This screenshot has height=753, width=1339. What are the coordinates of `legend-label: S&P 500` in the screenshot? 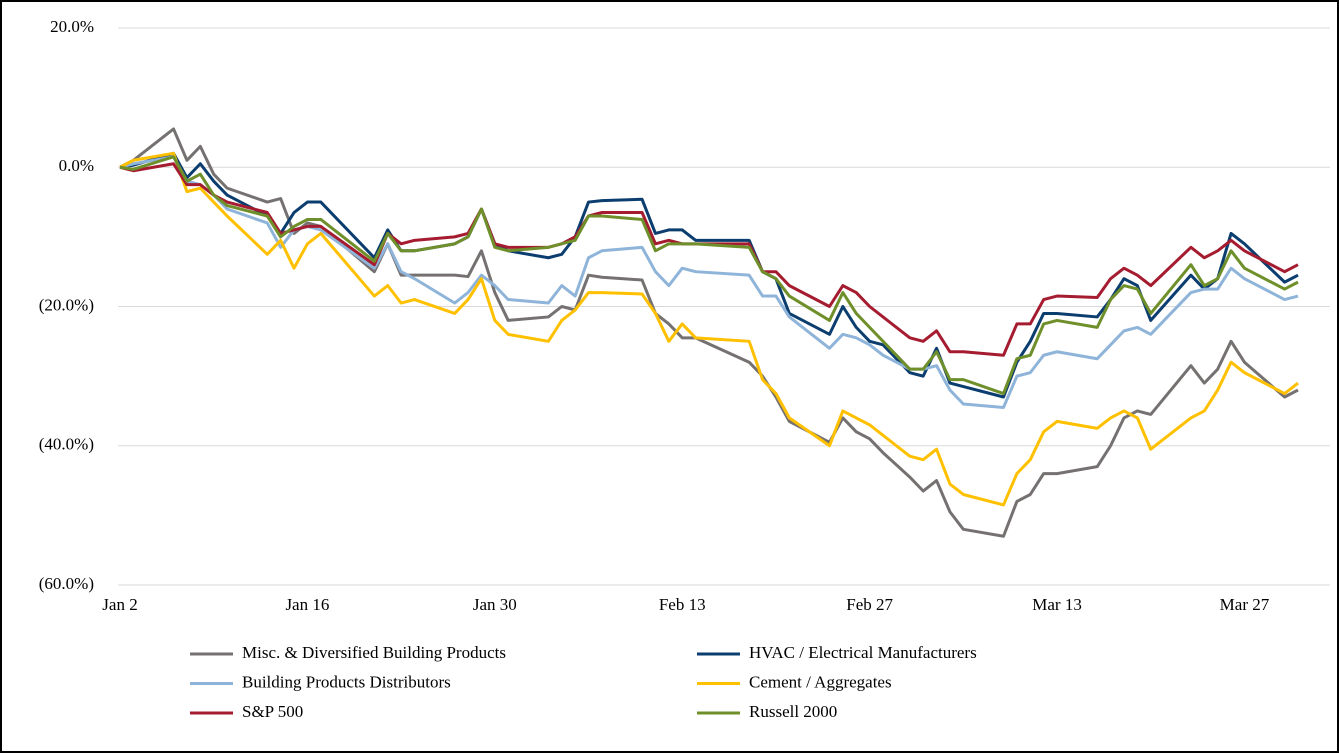 It's located at (272, 711).